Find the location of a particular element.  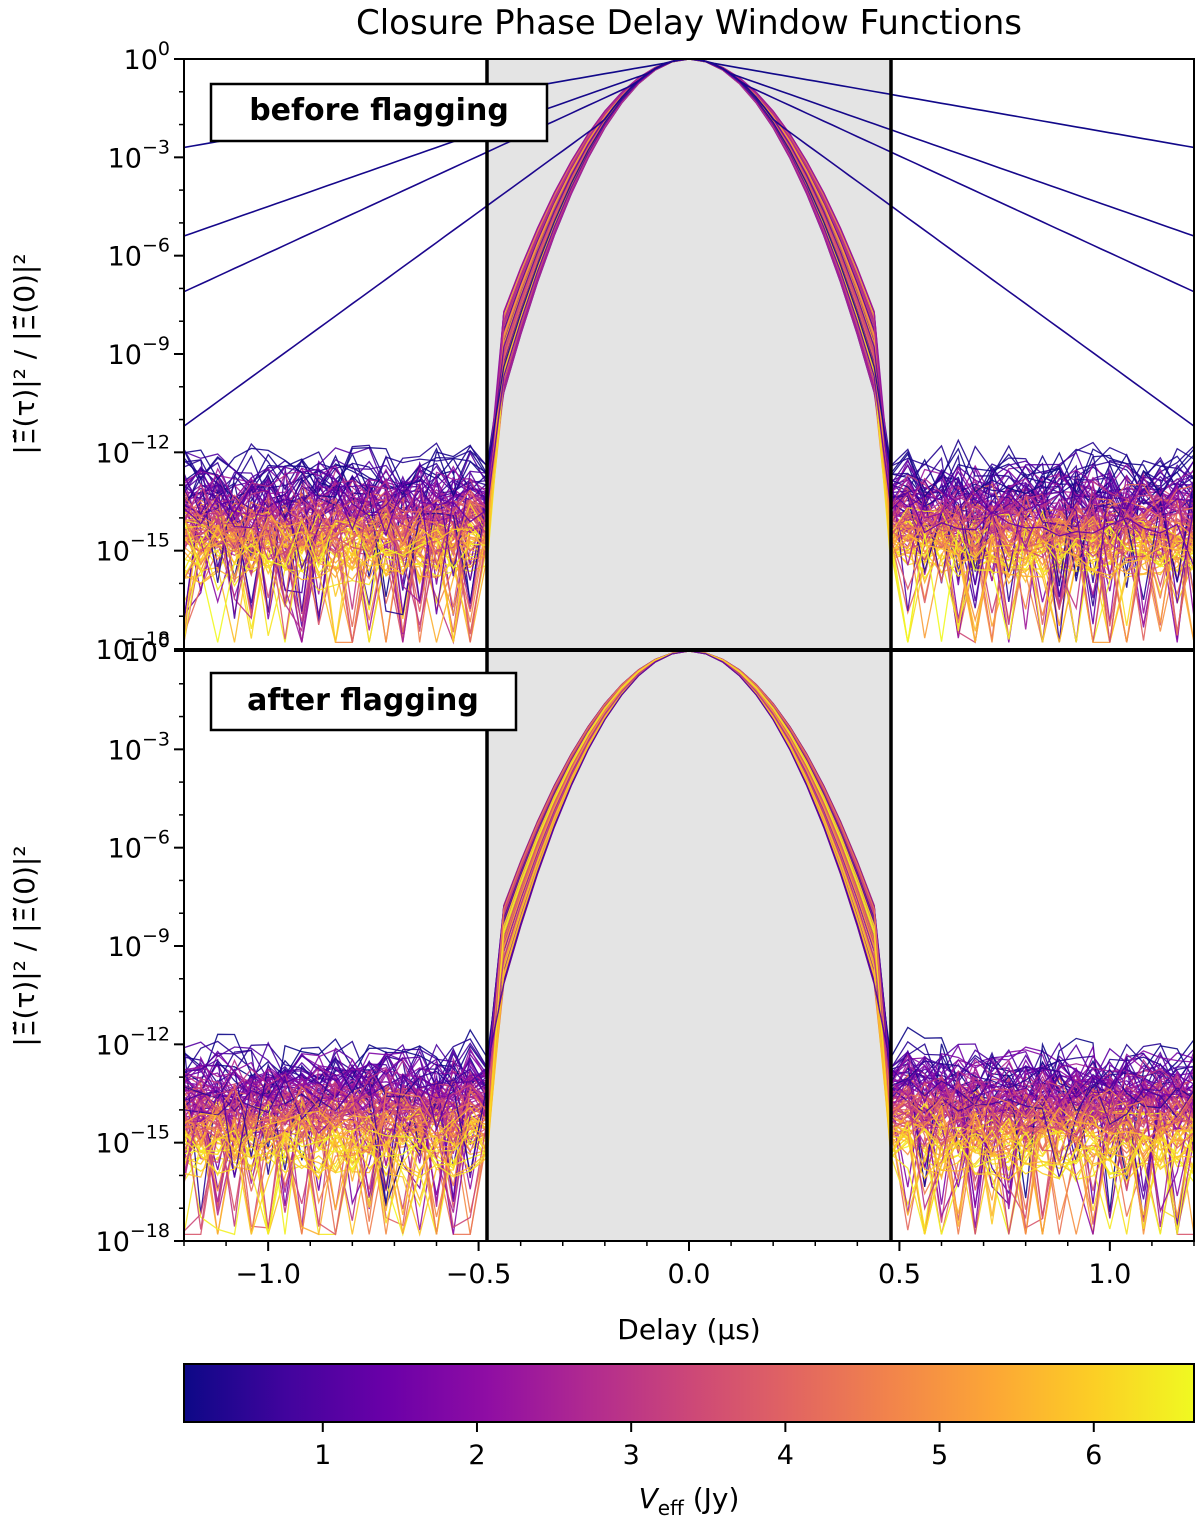

y-axis-ticks: 10⁰ 10⁻³ 10⁻⁶ 10⁻⁹ 10⁻¹² 10⁻¹⁵ 10⁻¹⁸ is located at coordinates (140, 352).